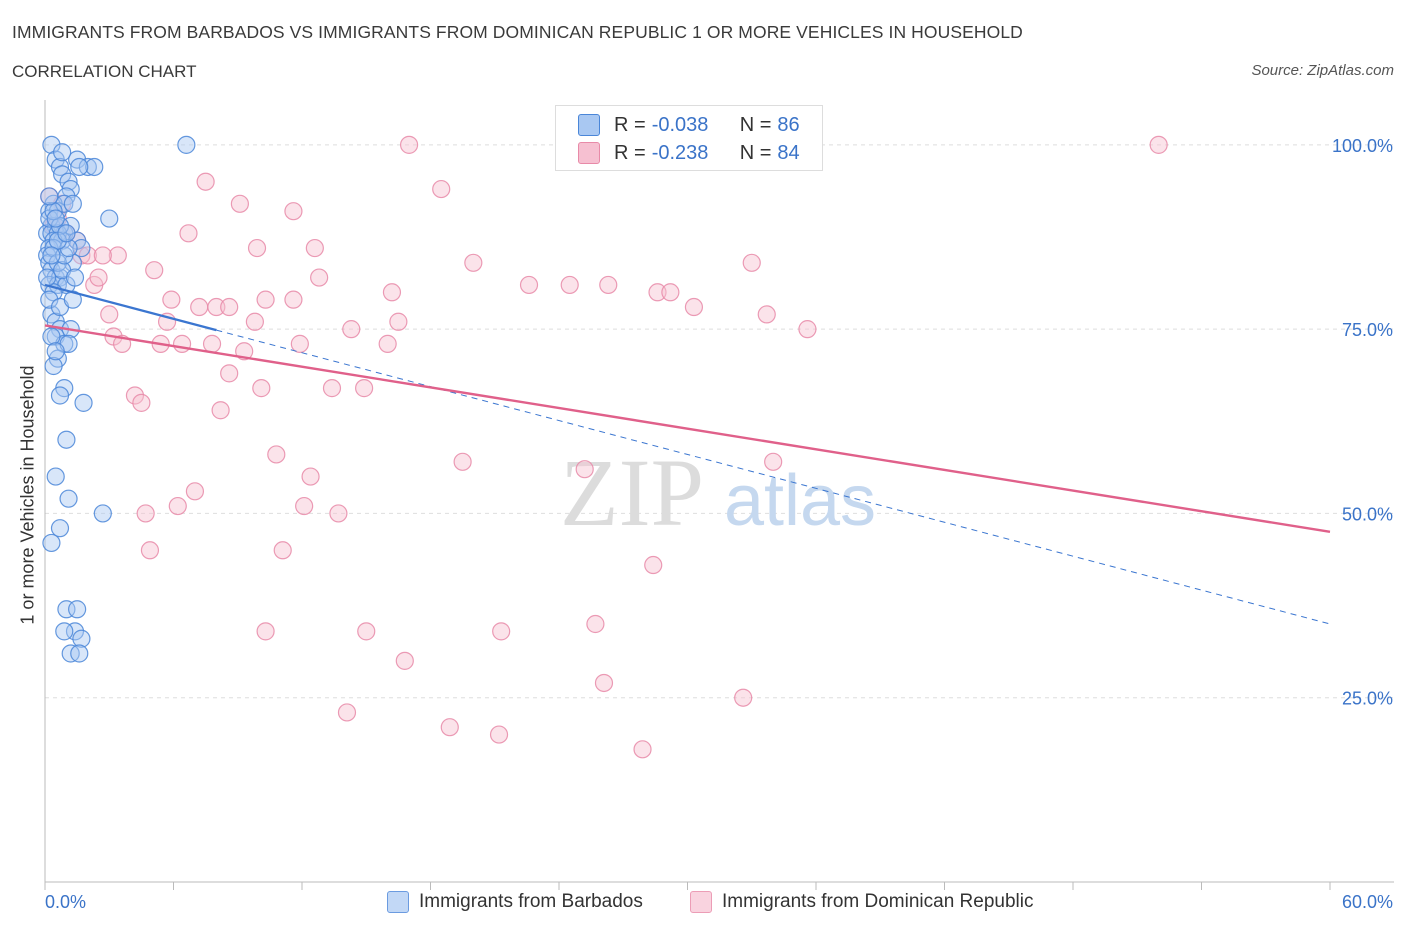 The height and width of the screenshot is (930, 1406). I want to click on legend-r-value: -0.238, so click(680, 152).